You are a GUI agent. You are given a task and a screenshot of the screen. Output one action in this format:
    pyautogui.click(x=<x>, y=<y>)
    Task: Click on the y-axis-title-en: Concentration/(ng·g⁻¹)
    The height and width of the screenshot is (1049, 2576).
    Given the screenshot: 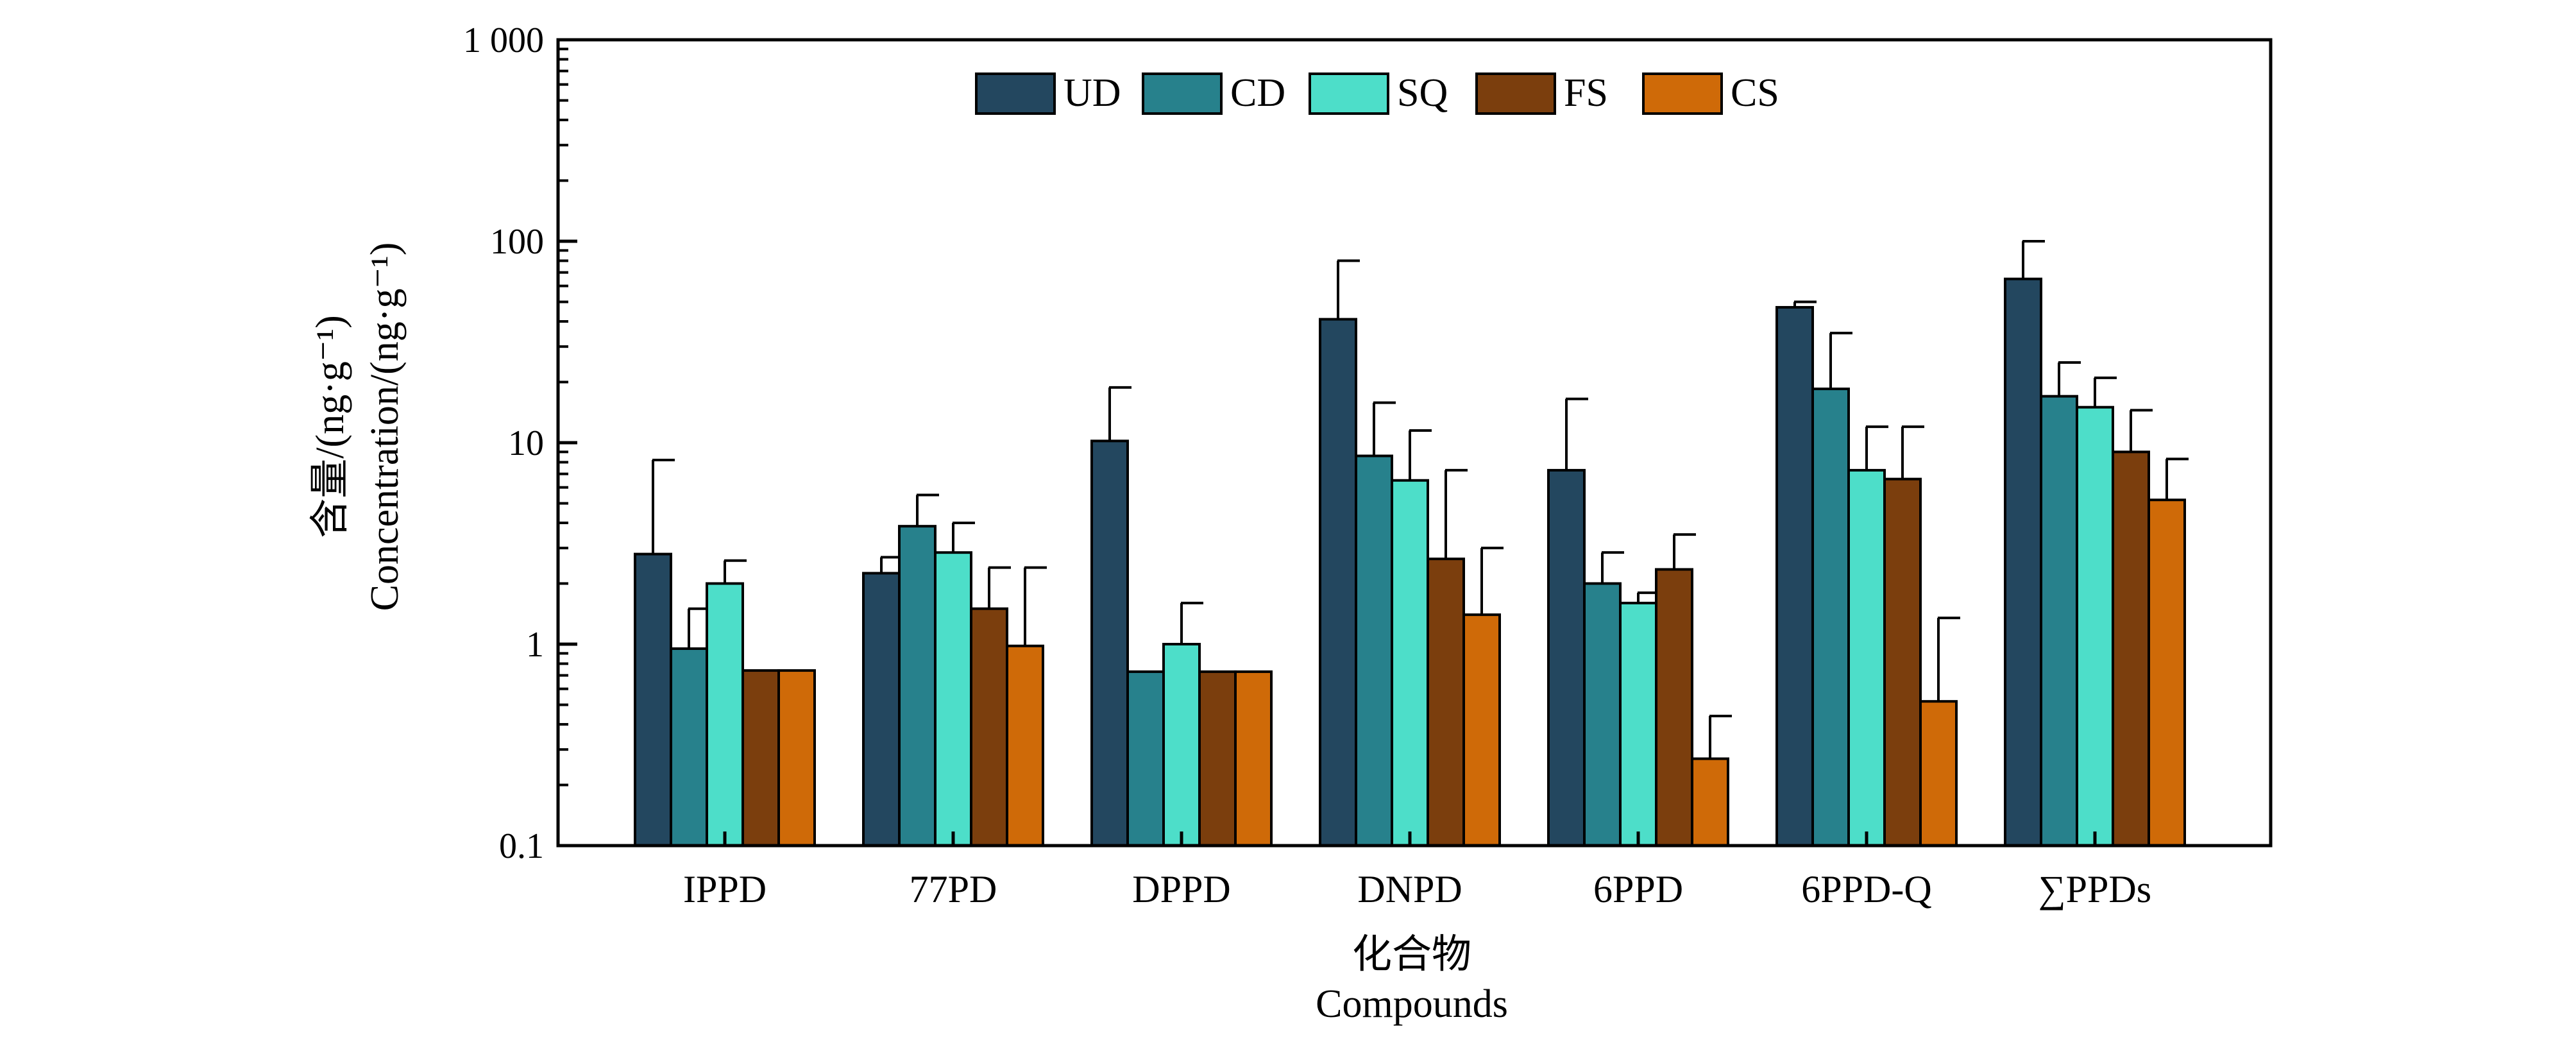 What is the action you would take?
    pyautogui.click(x=385, y=427)
    